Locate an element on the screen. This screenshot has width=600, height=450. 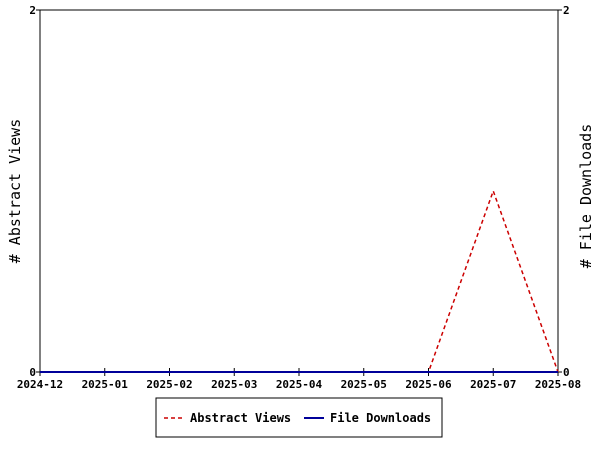
legend-label-abstract-views: Abstract Views is located at coordinates (240, 418).